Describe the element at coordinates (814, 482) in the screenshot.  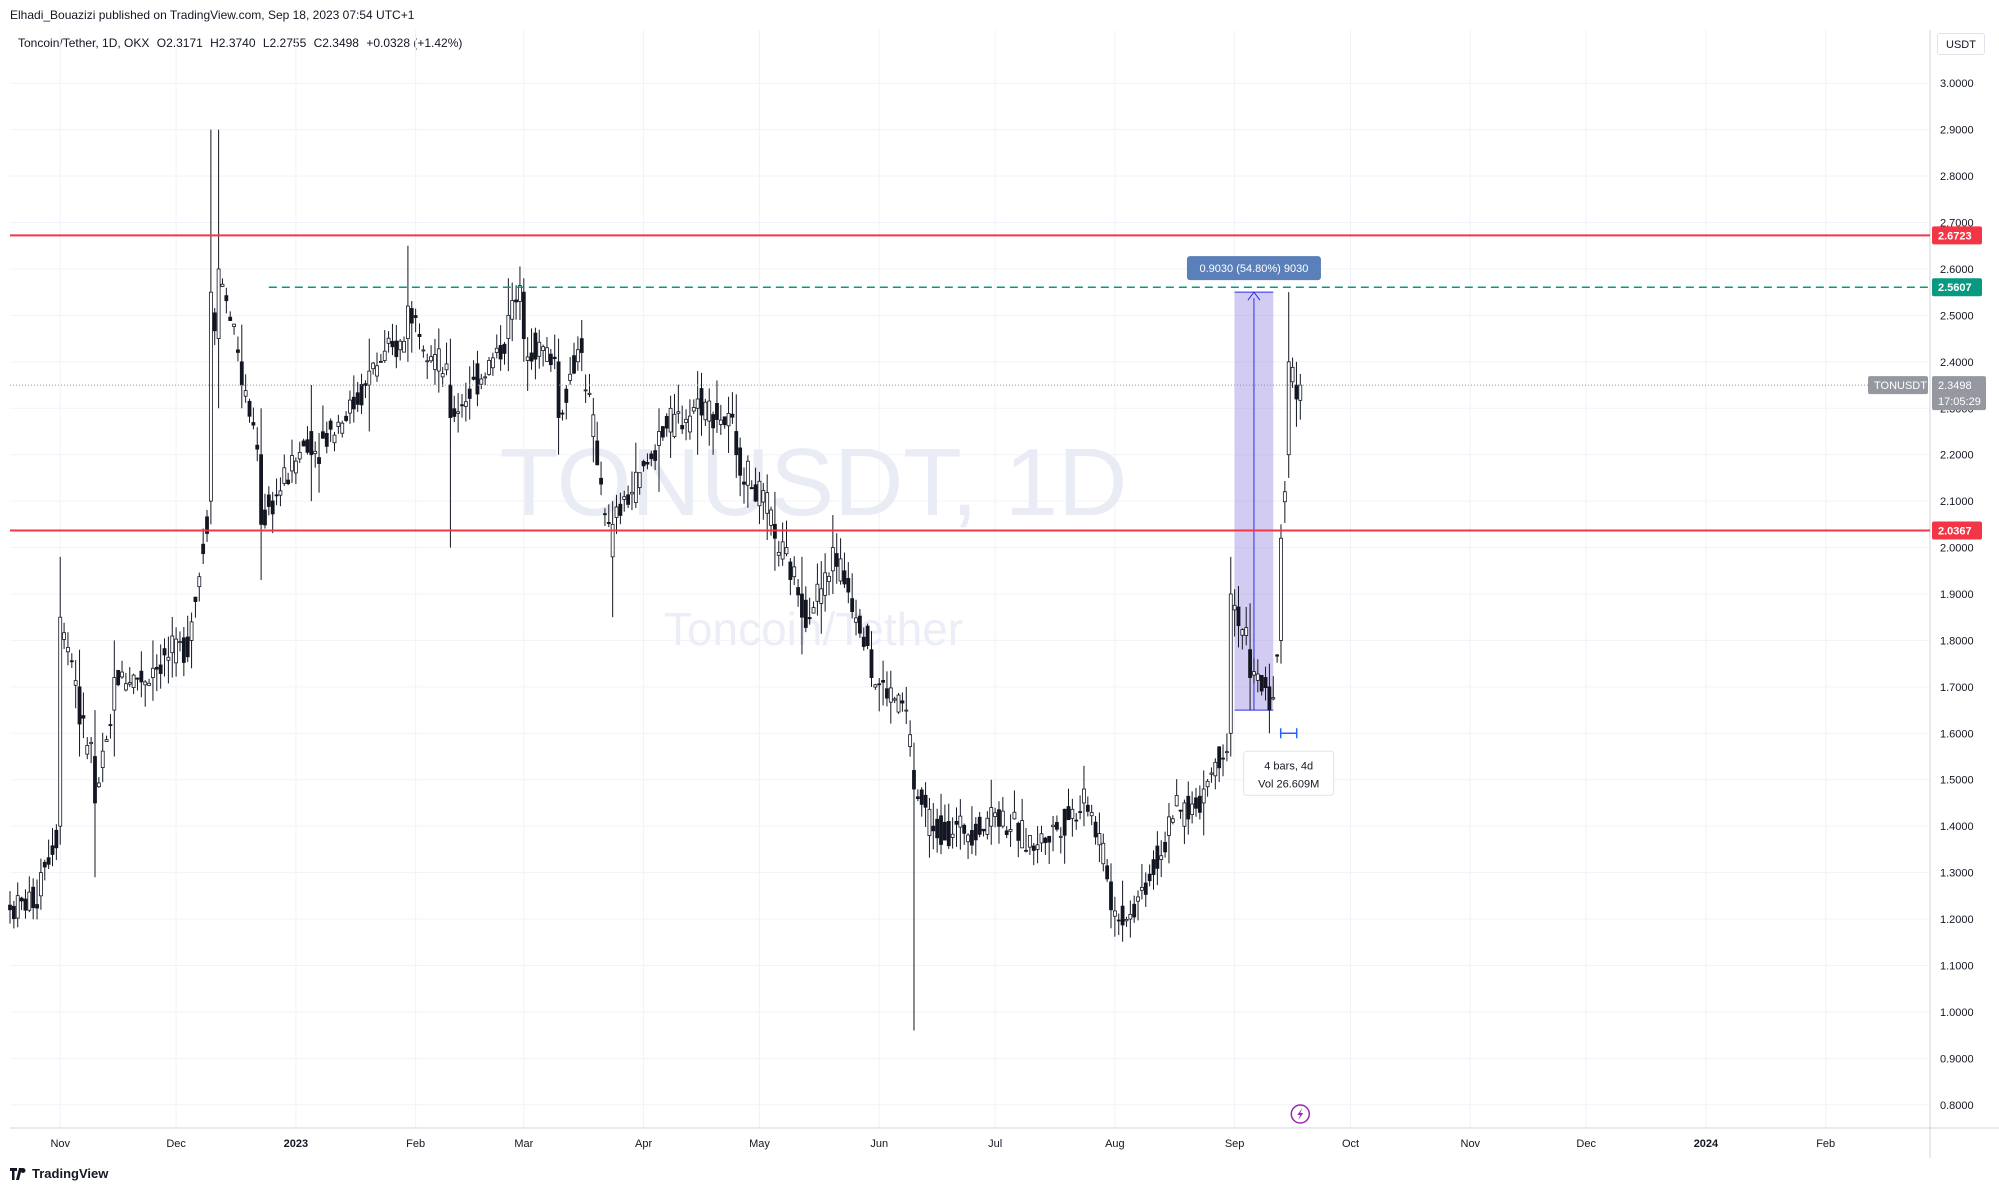
I see `watermark-ticker: TONUSDT, 1D` at that location.